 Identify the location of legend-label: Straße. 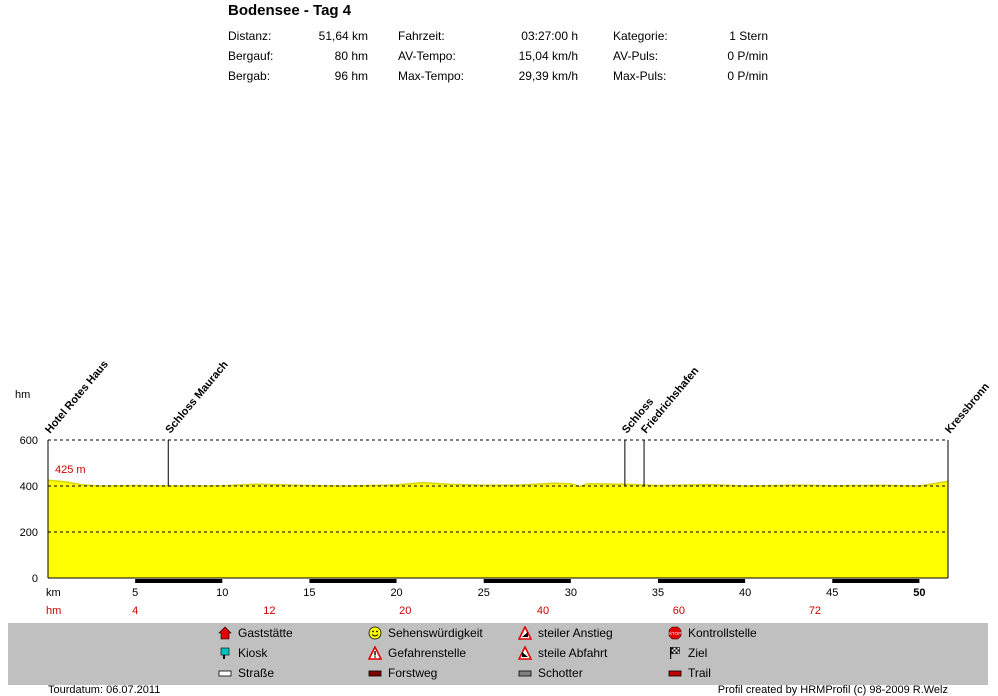
(256, 673).